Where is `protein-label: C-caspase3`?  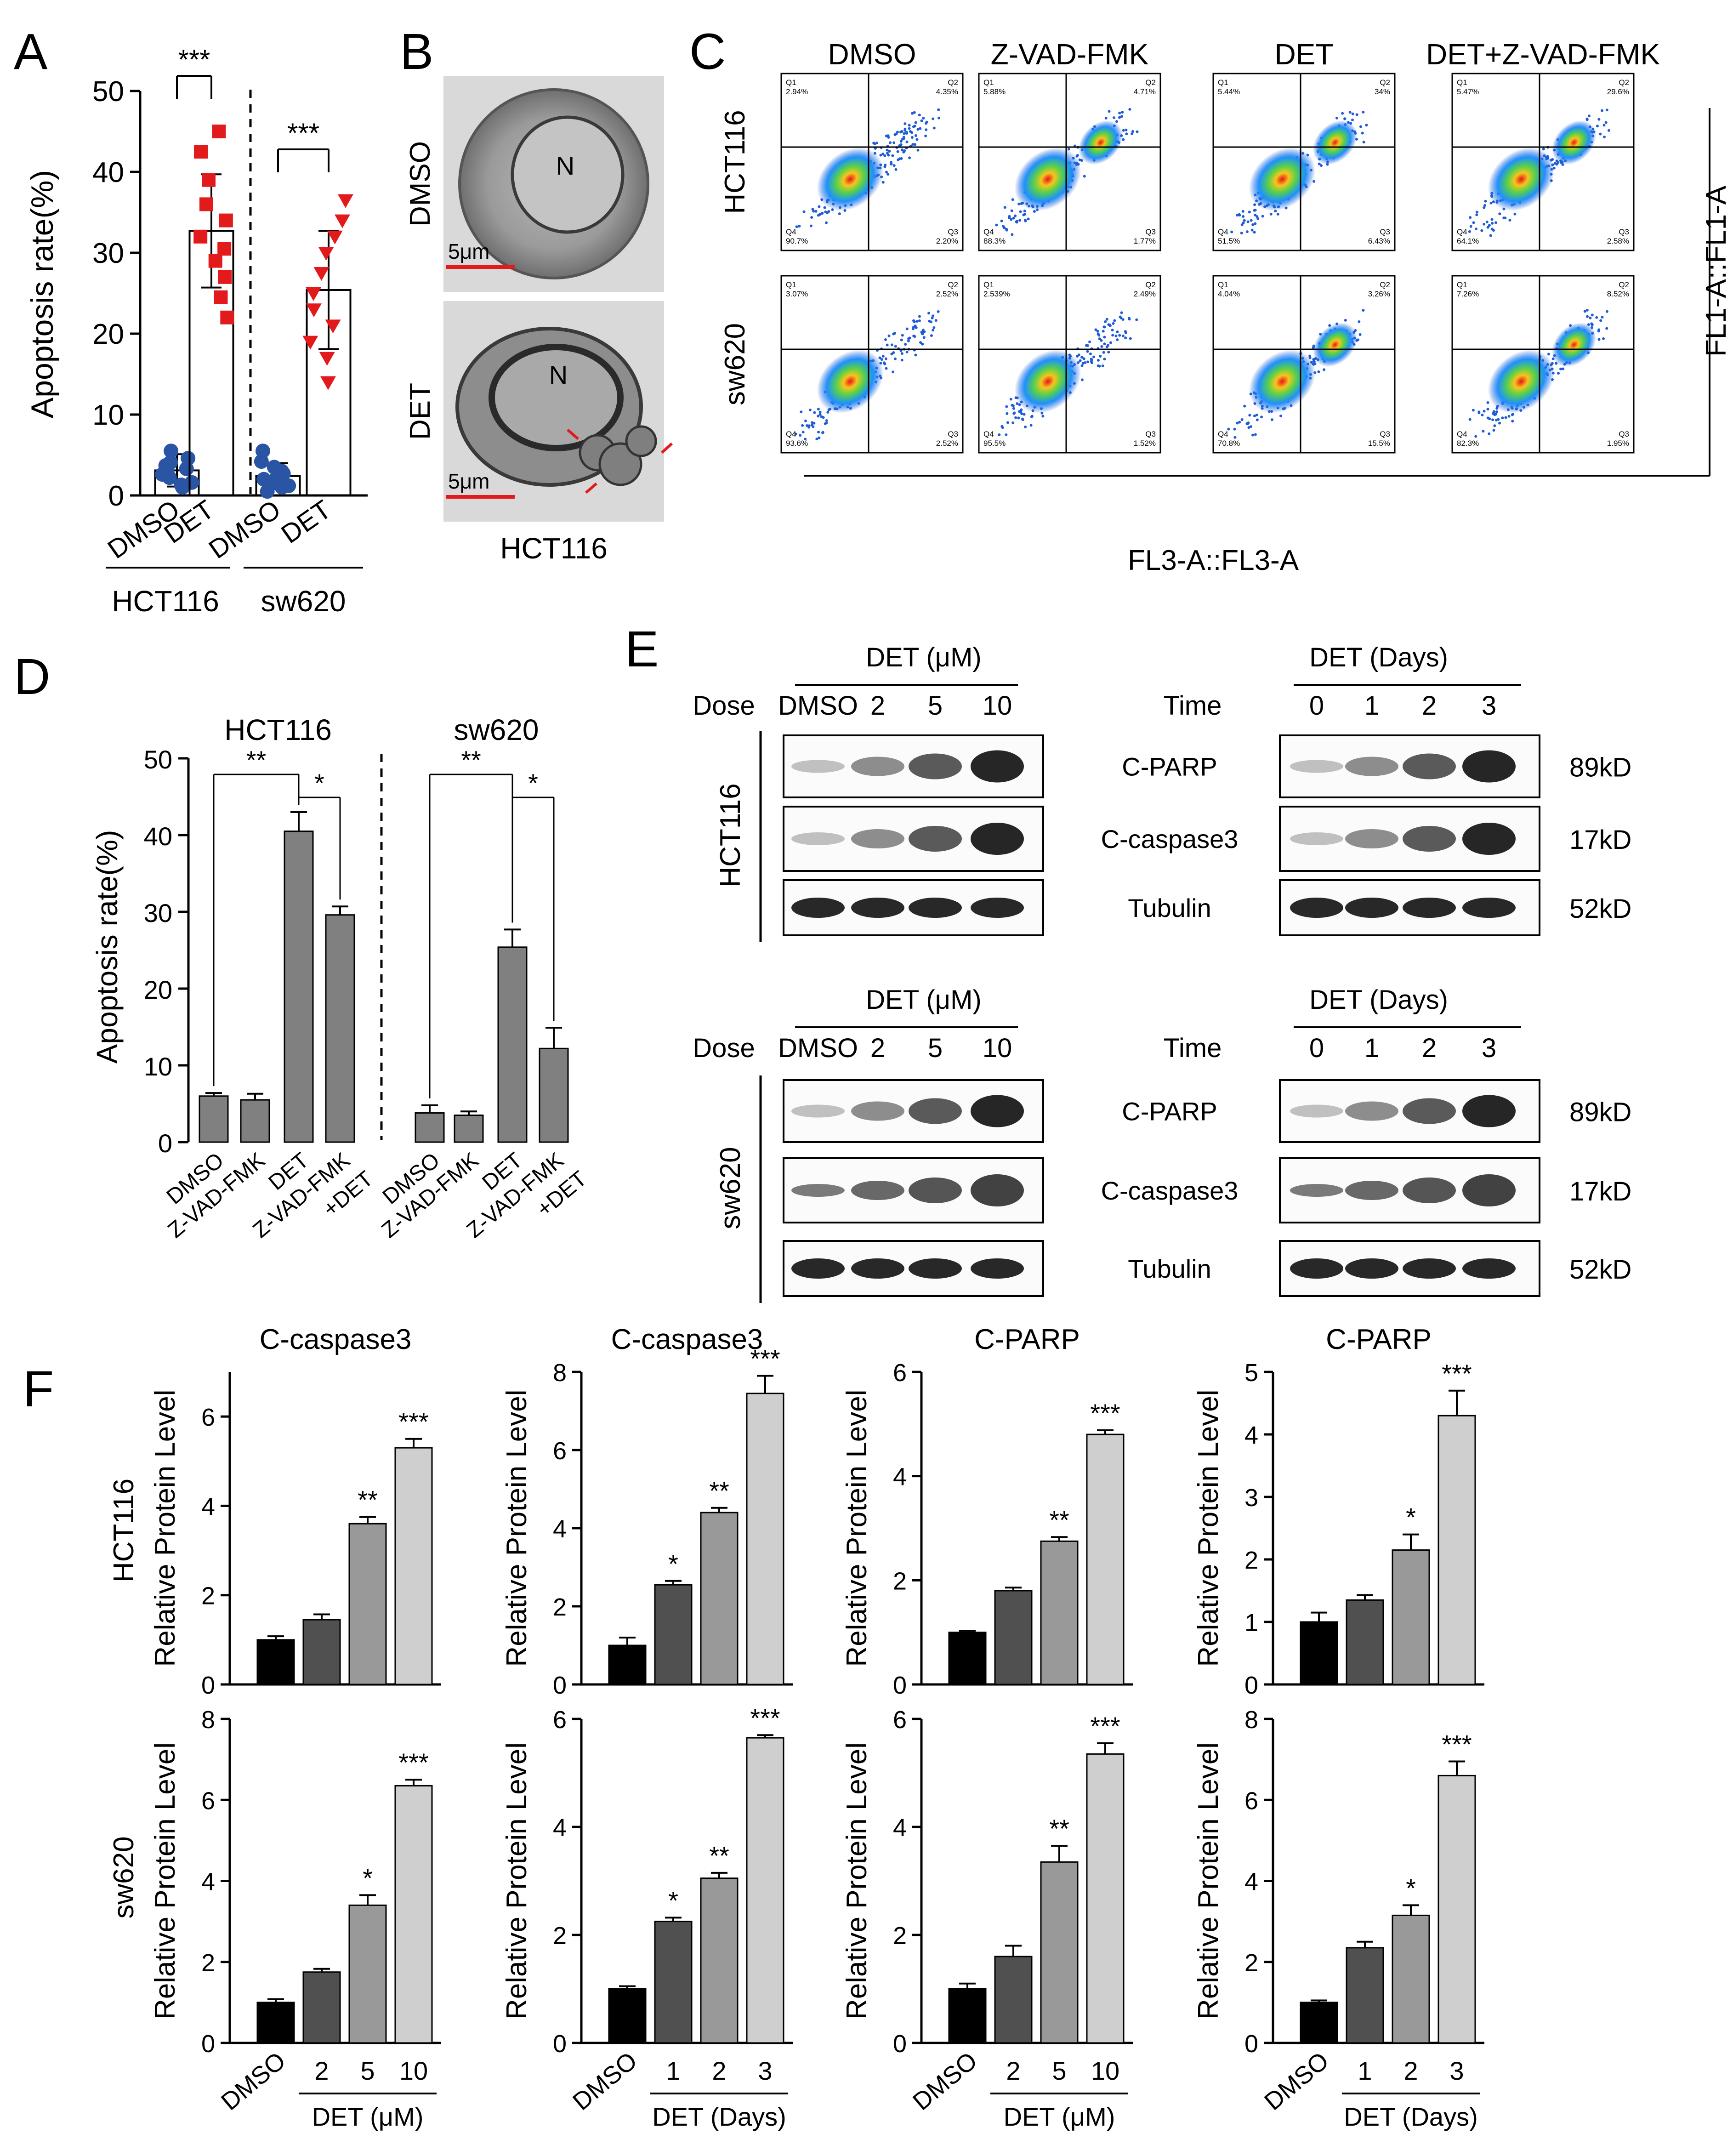
protein-label: C-caspase3 is located at coordinates (1170, 1190).